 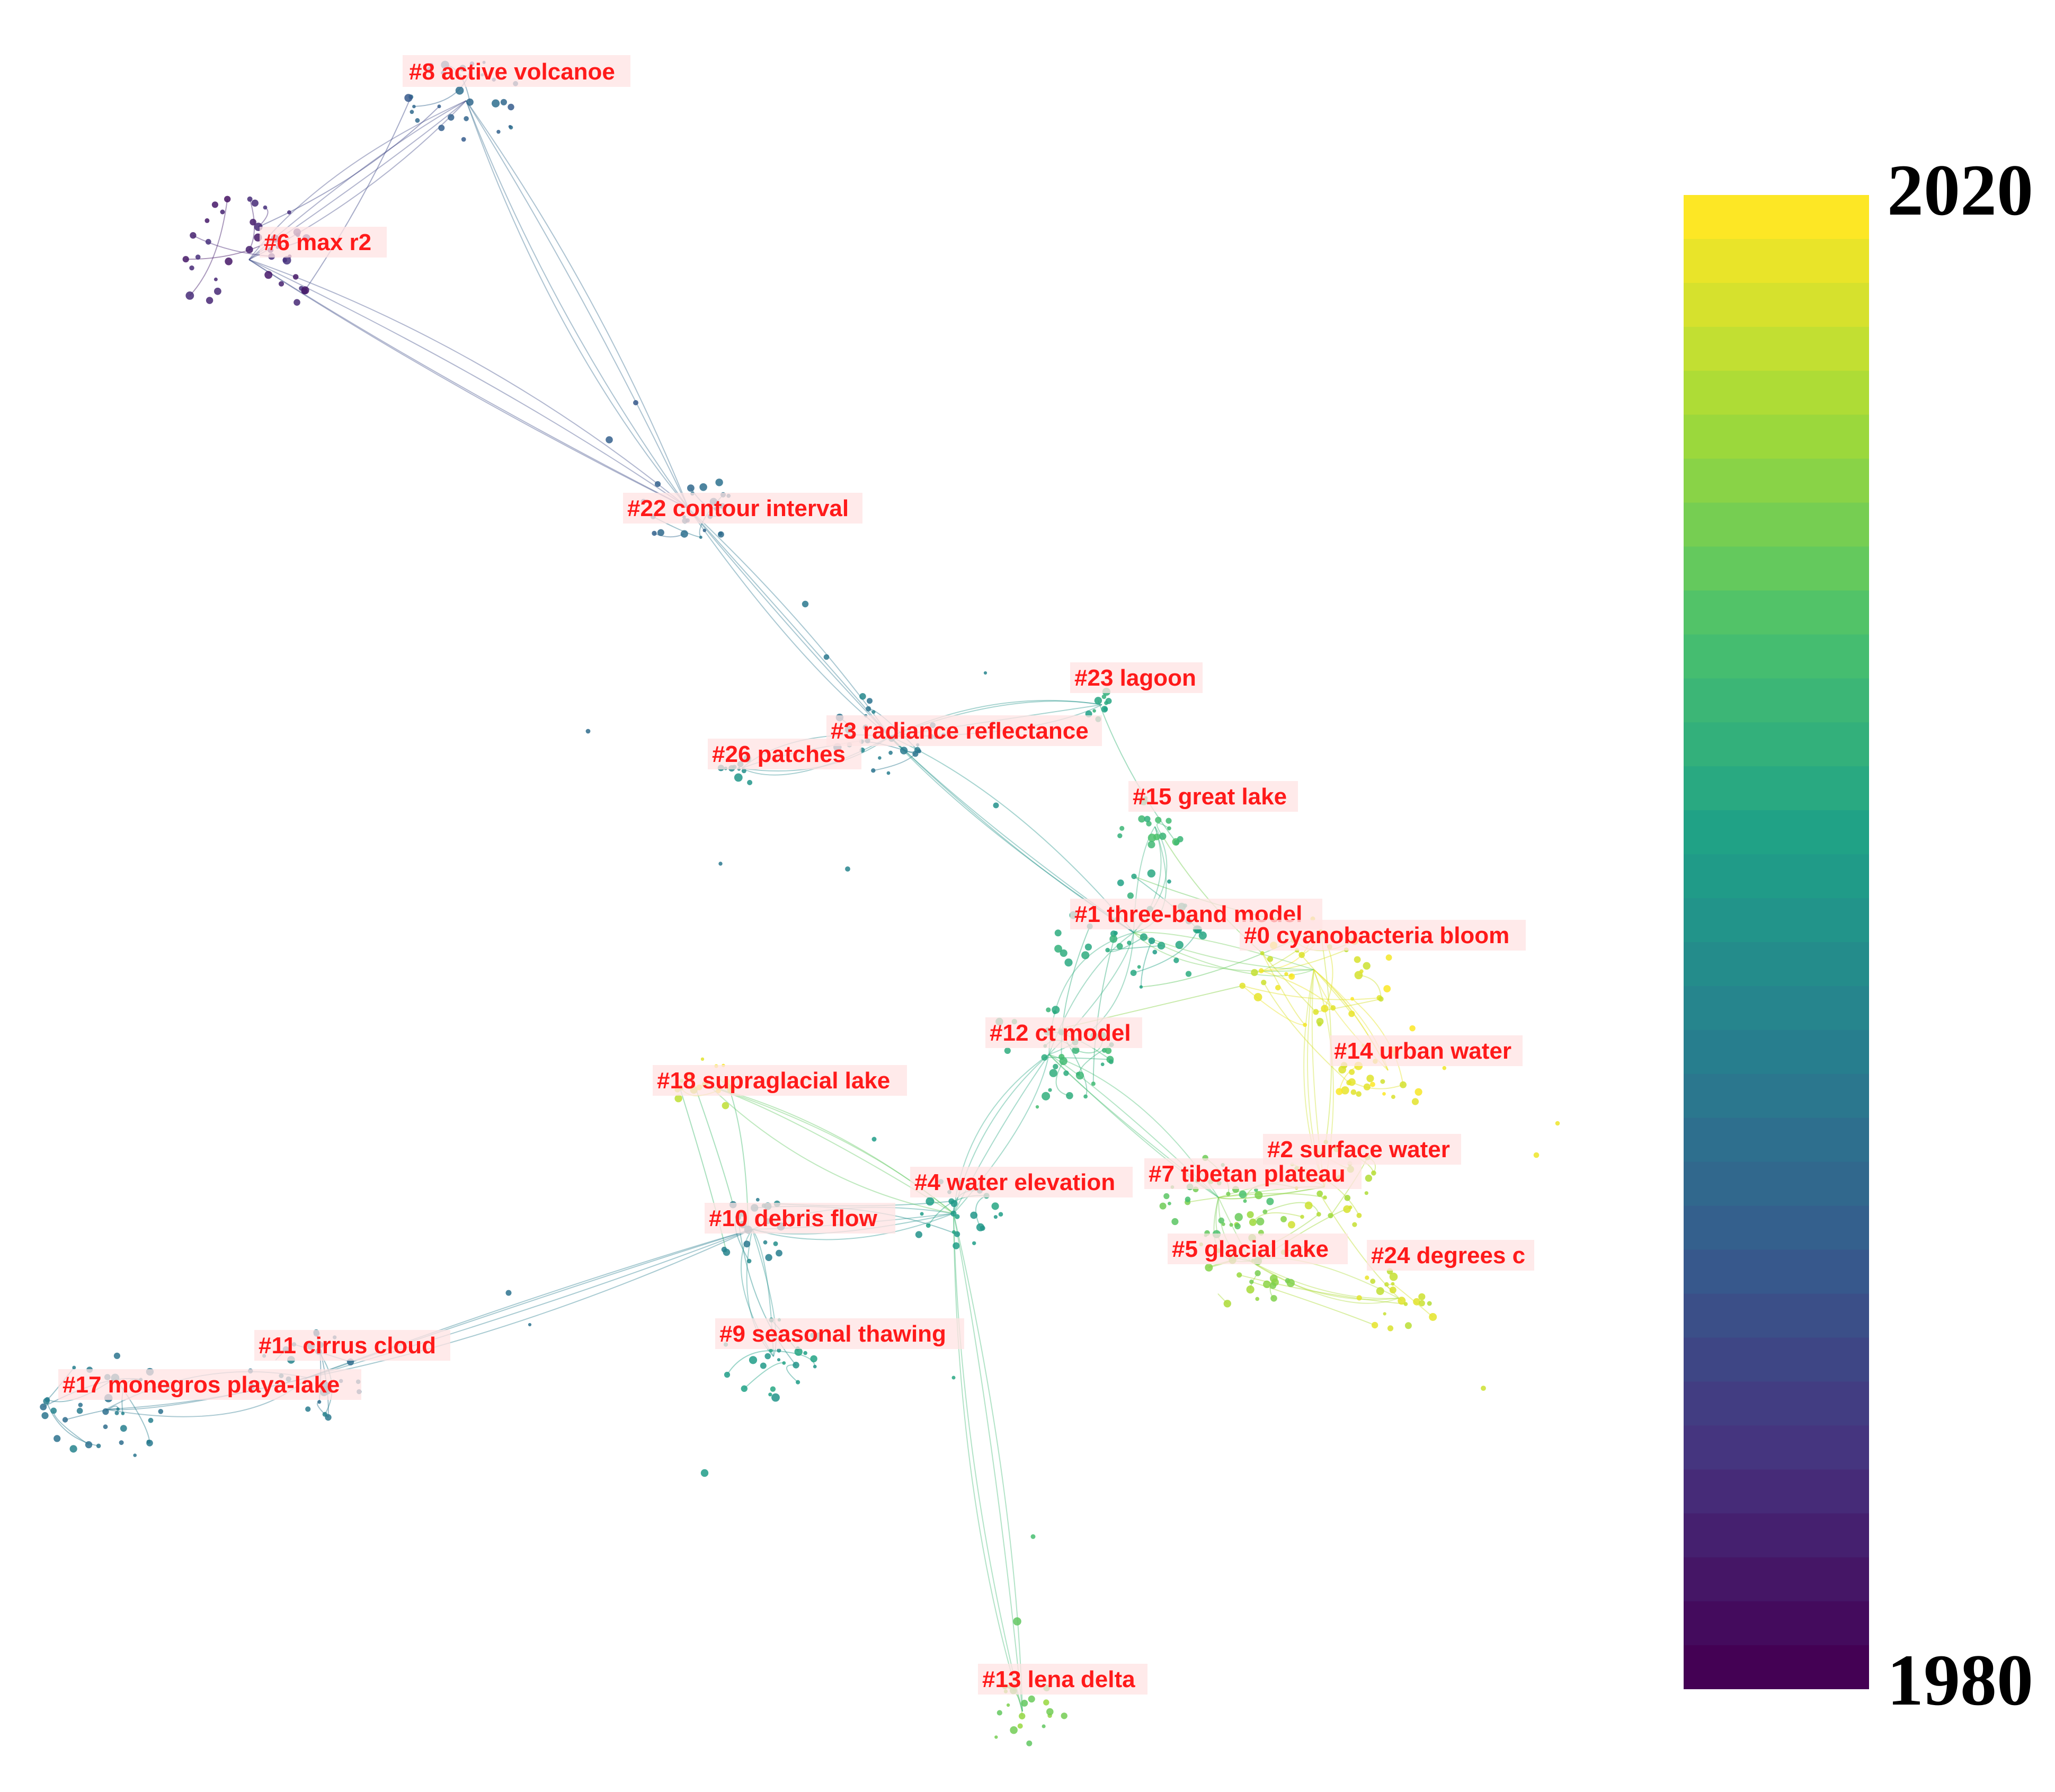 I want to click on cluster-label-11: #11 cirrus cloud, so click(x=352, y=1346).